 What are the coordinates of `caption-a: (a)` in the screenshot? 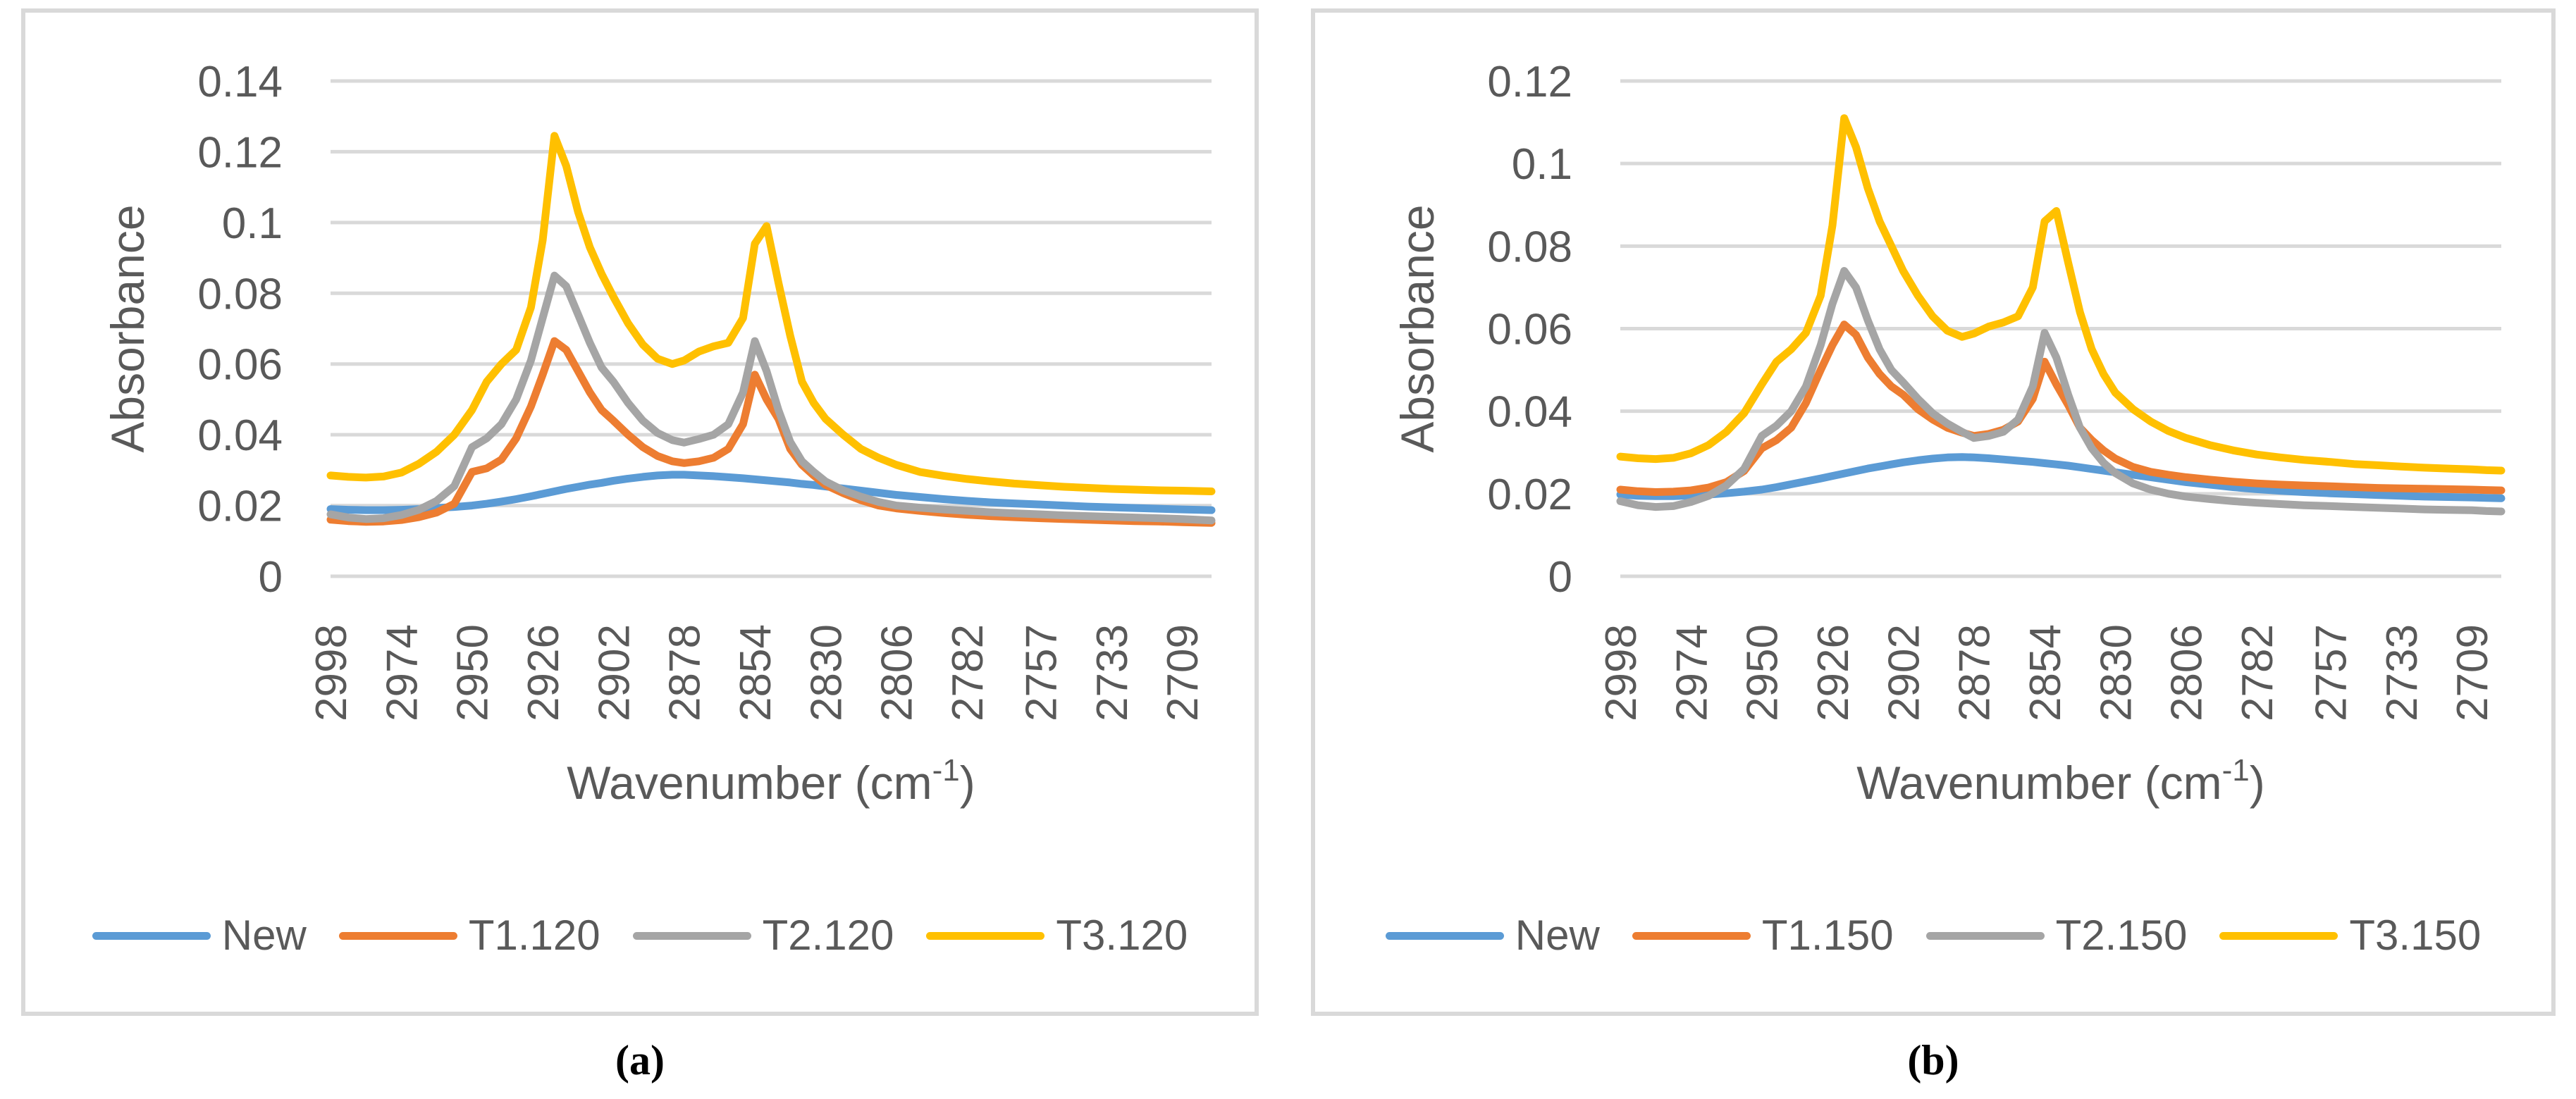 It's located at (640, 1061).